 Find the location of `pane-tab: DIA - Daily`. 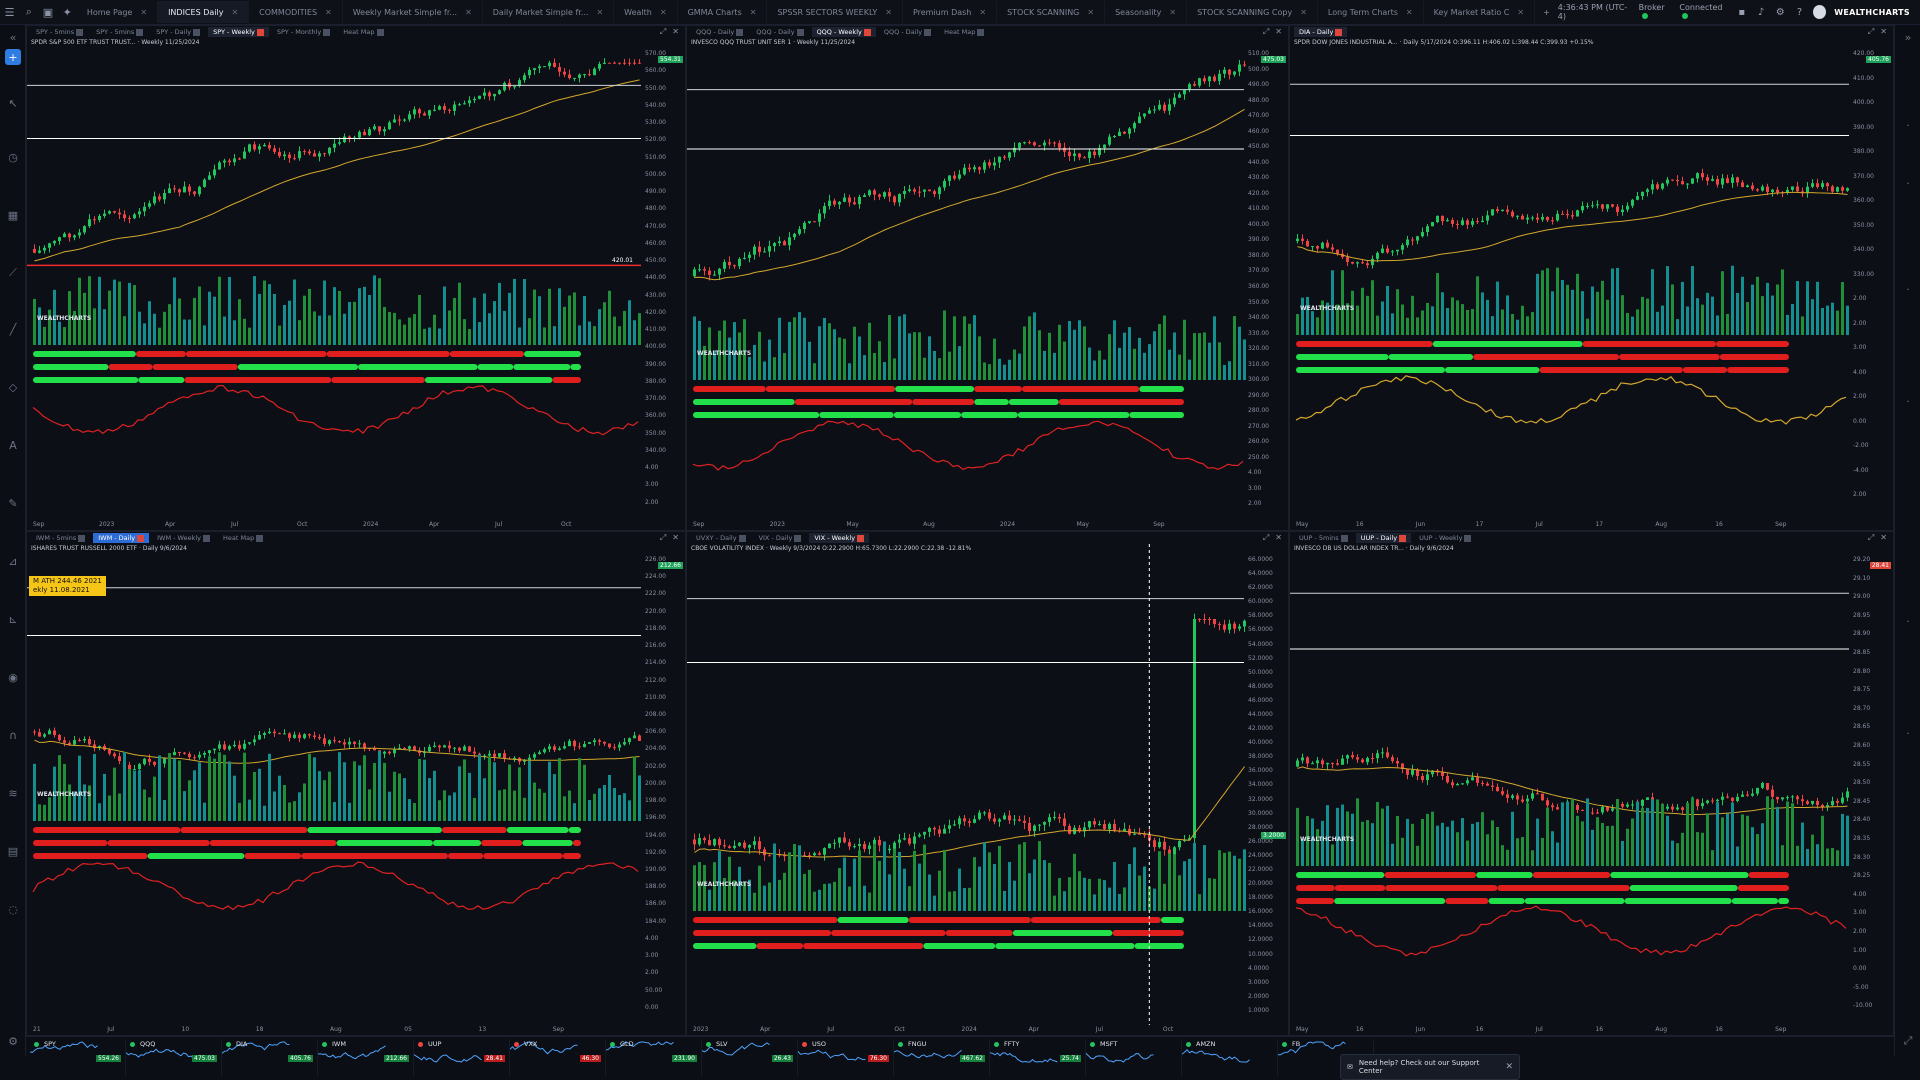

pane-tab: DIA - Daily is located at coordinates (1321, 32).